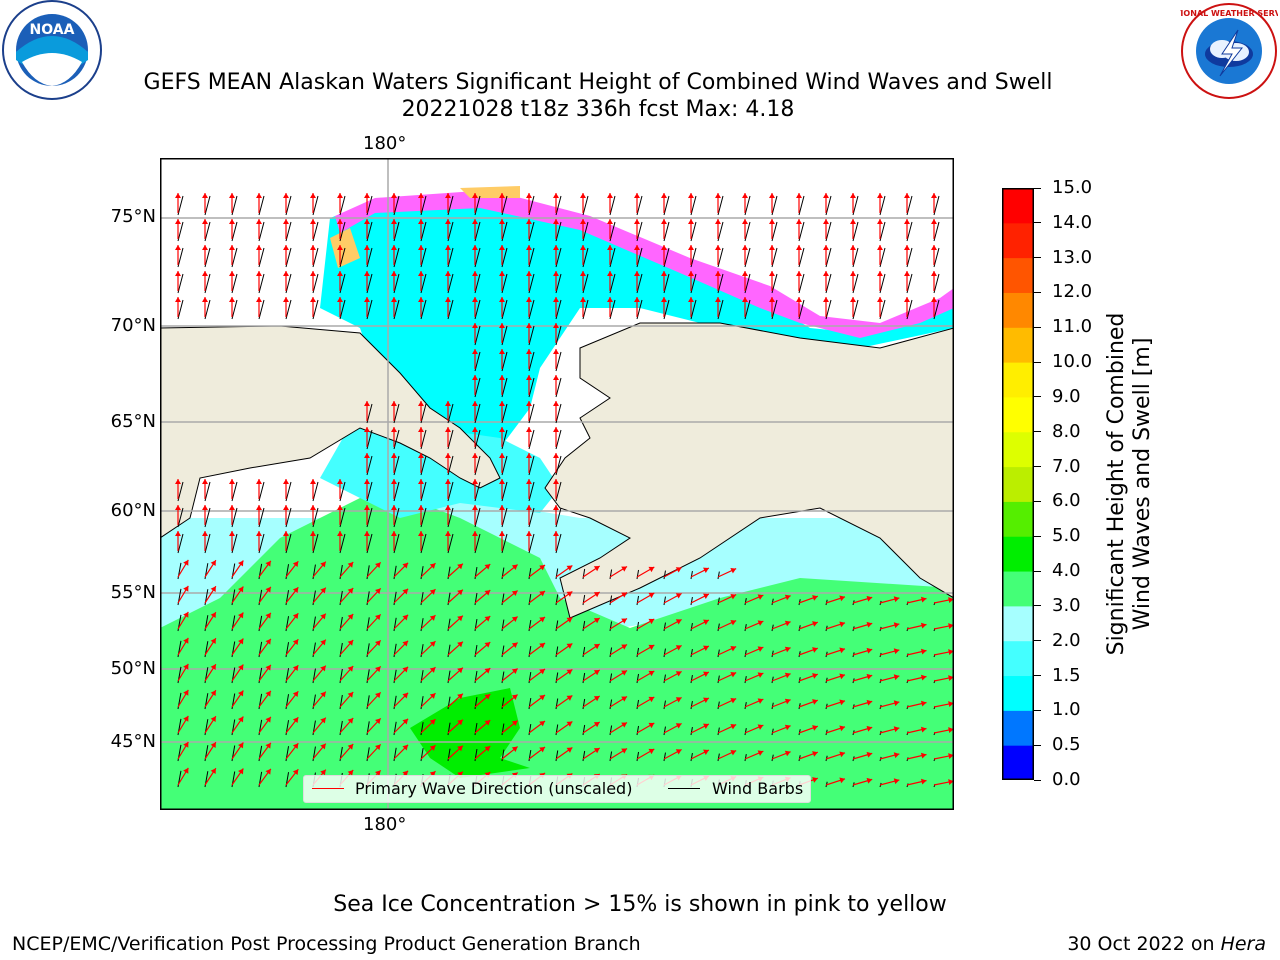 Image resolution: width=1280 pixels, height=960 pixels. What do you see at coordinates (133, 668) in the screenshot?
I see `lat-label-50: 50°N` at bounding box center [133, 668].